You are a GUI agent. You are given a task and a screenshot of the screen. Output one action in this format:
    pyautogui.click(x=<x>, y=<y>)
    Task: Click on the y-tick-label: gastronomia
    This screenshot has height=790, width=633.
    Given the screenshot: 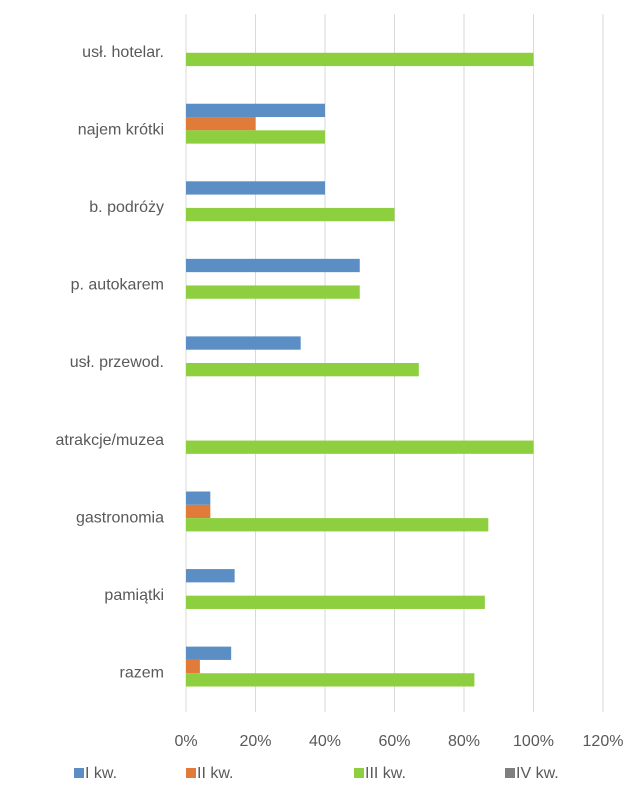 What is the action you would take?
    pyautogui.click(x=120, y=517)
    